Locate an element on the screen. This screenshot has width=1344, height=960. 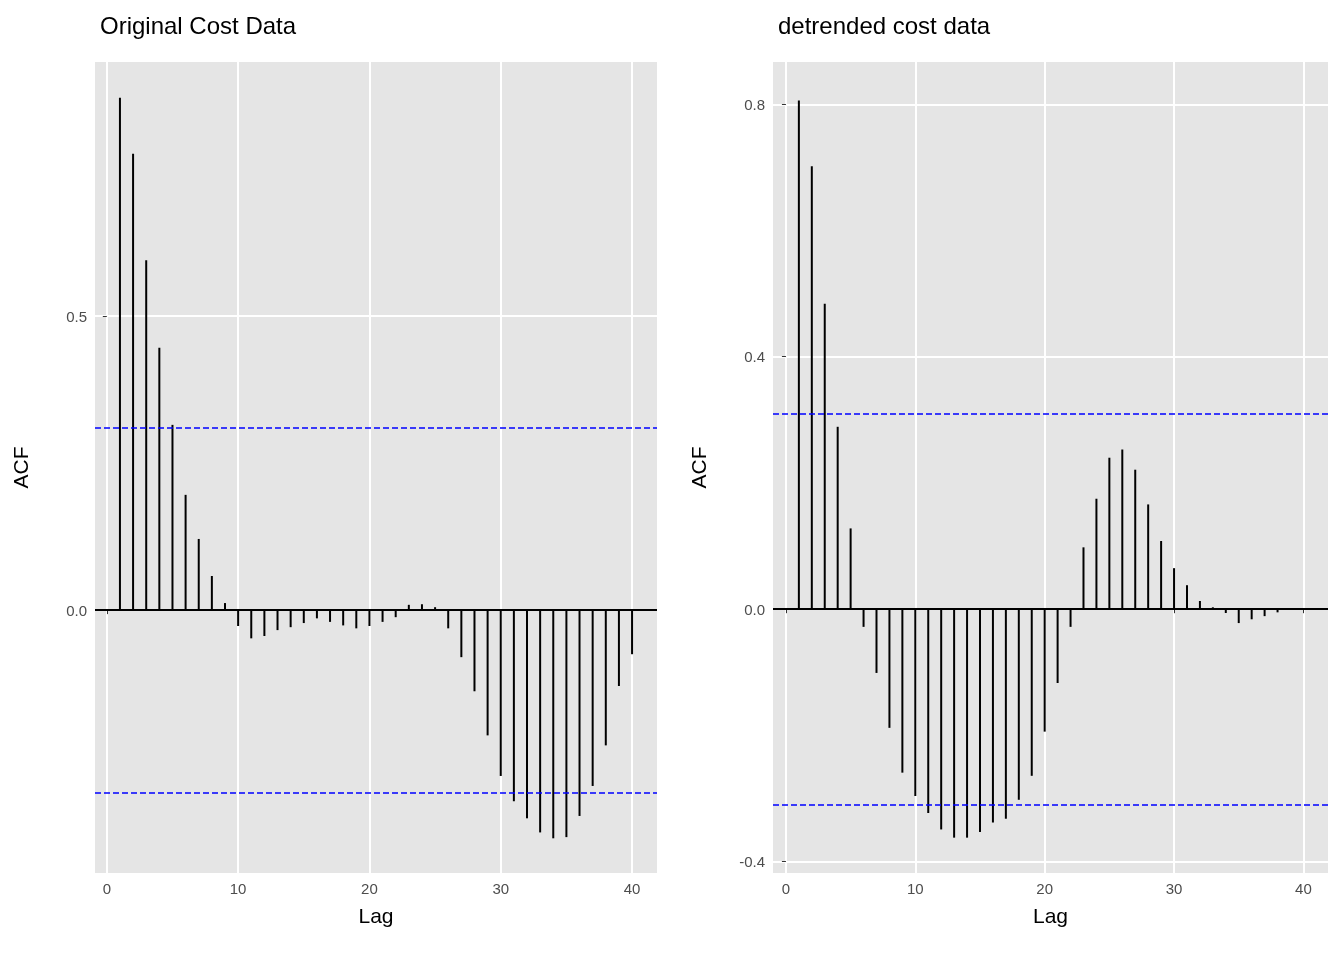
y-tick-label: -0.4 is located at coordinates (752, 862).